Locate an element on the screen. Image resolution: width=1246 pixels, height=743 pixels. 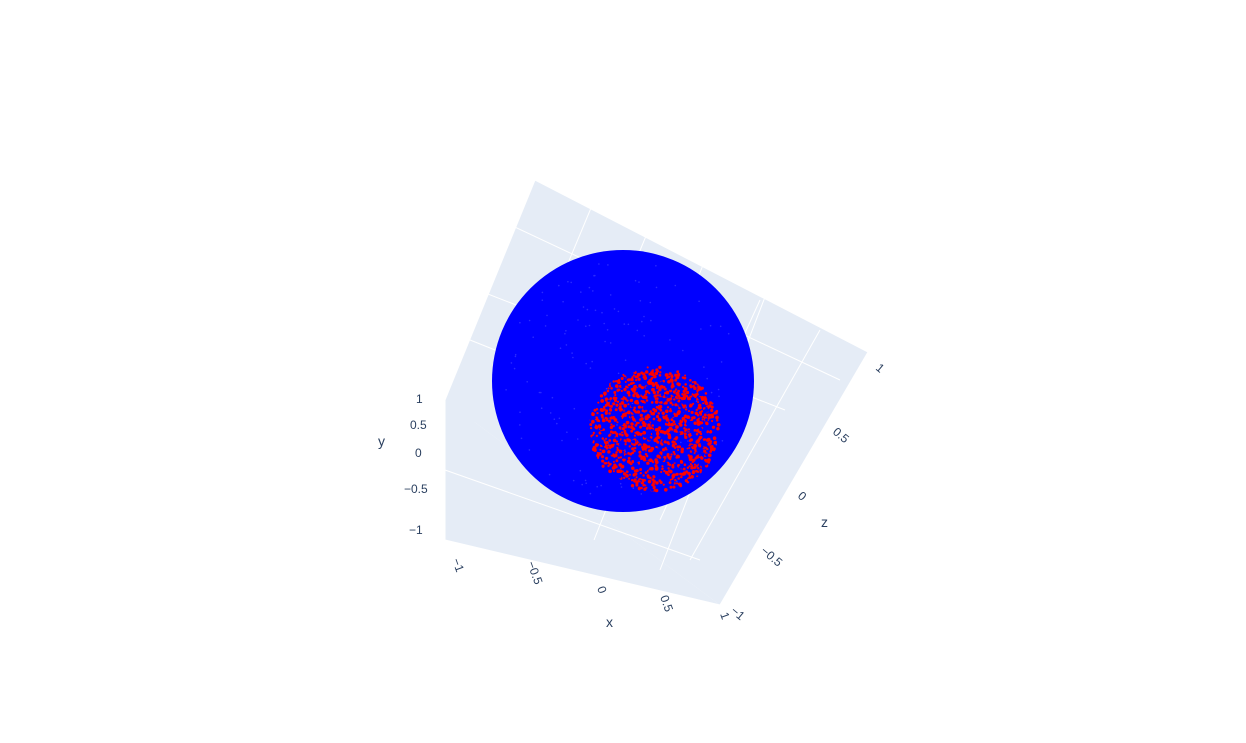
z-tick: 1 is located at coordinates (880, 368).